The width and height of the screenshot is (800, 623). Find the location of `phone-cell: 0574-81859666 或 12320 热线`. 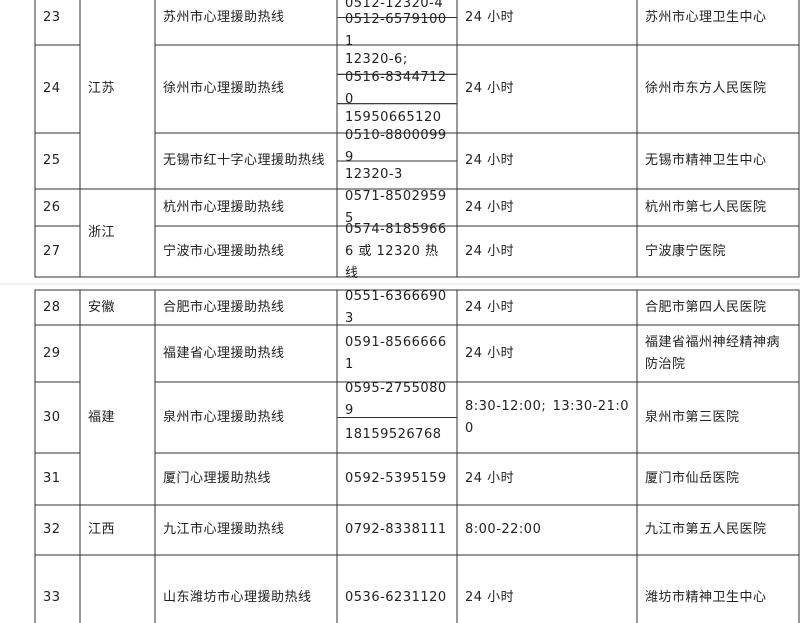

phone-cell: 0574-81859666 或 12320 热线 is located at coordinates (397, 251).